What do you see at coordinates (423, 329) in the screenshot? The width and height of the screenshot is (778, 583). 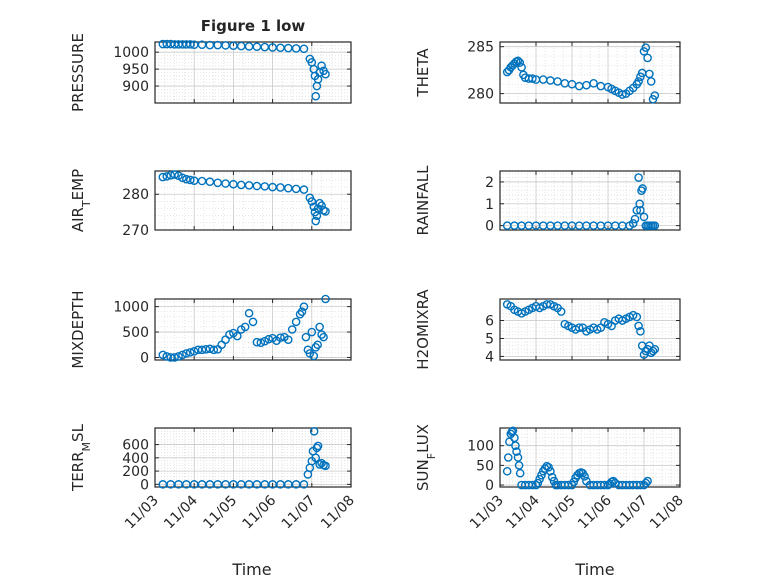 I see `y-axis-label: H2OMIXRA` at bounding box center [423, 329].